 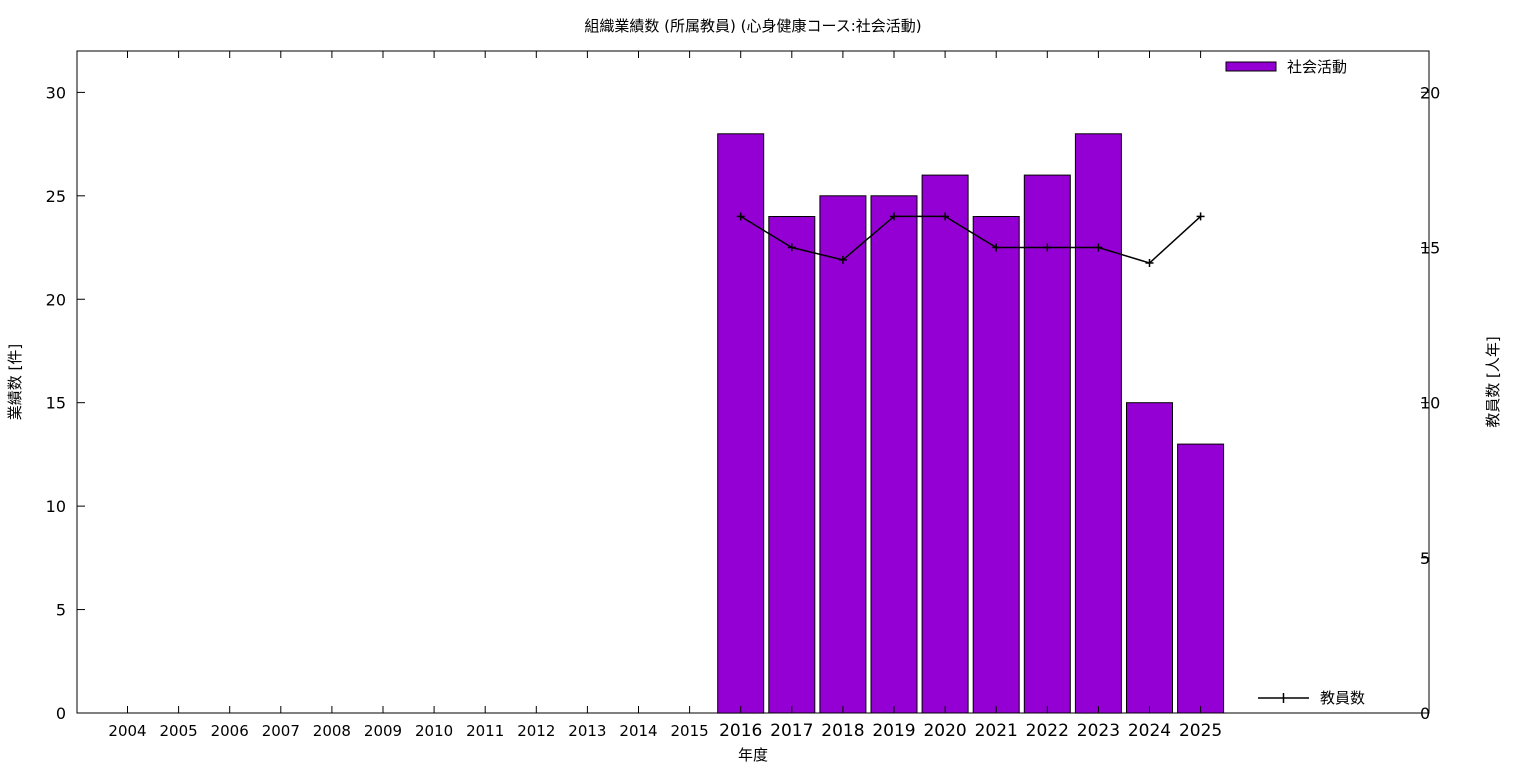 What do you see at coordinates (1047, 247) in the screenshot?
I see `line-point-2022` at bounding box center [1047, 247].